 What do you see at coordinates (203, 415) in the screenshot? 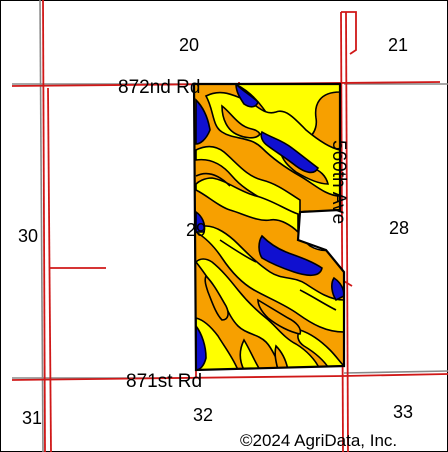
I see `section-number-s: 32` at bounding box center [203, 415].